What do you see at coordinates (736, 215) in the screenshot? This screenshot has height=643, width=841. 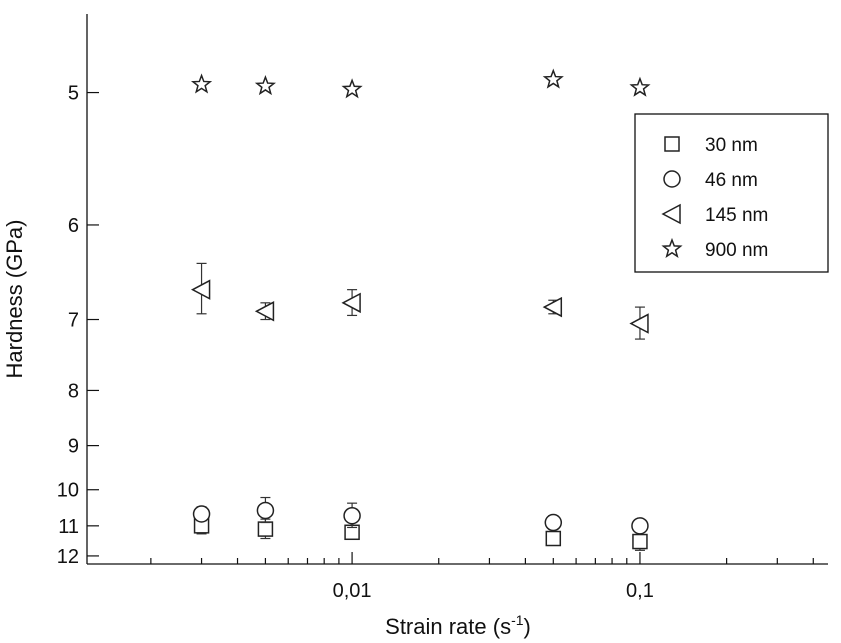 I see `legend-label: 145 nm` at bounding box center [736, 215].